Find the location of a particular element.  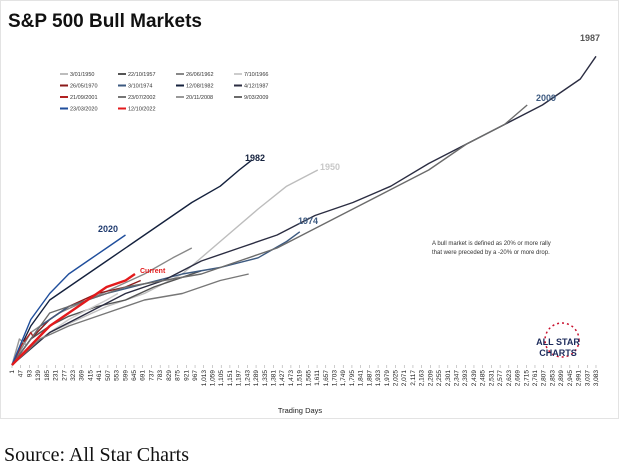

x-tick-label: 277 is located at coordinates (64, 375).